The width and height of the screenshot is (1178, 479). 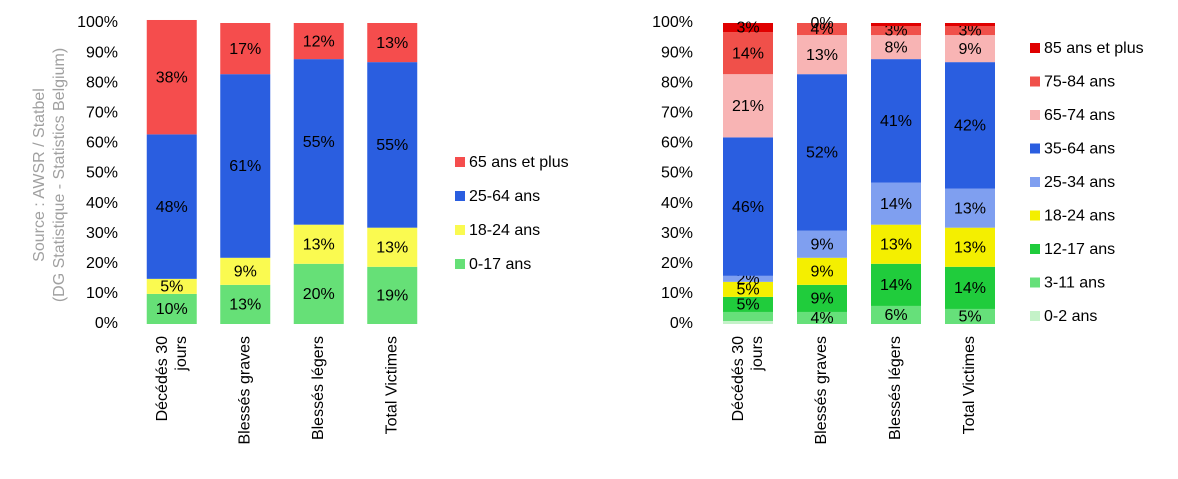 What do you see at coordinates (519, 162) in the screenshot?
I see `legend-label: 65 ans et plus` at bounding box center [519, 162].